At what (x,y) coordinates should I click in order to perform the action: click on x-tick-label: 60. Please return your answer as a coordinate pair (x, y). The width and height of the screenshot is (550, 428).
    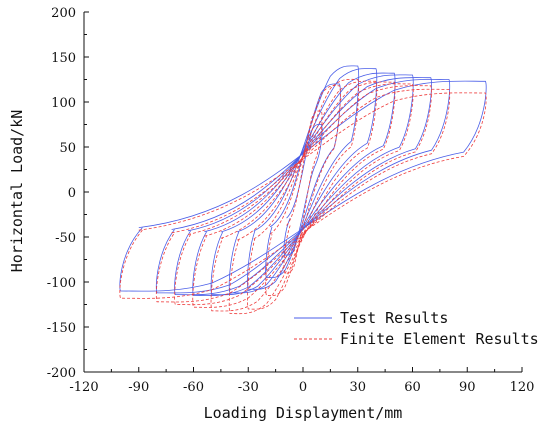
    Looking at the image, I should click on (412, 387).